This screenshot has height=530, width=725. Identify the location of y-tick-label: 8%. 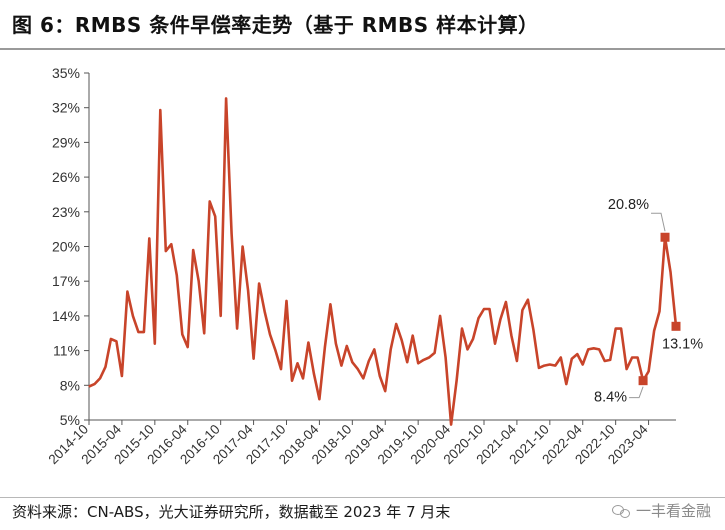
(70, 385).